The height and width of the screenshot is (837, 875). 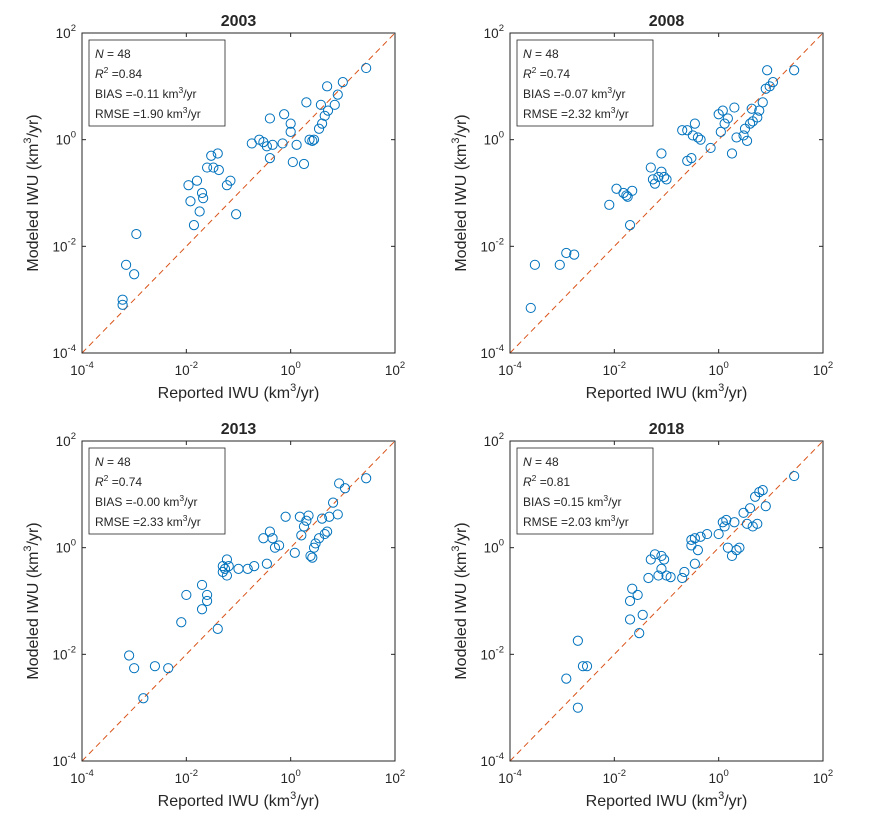 What do you see at coordinates (460, 192) in the screenshot?
I see `y-axis-label: Modeled IWU (km3/yr)` at bounding box center [460, 192].